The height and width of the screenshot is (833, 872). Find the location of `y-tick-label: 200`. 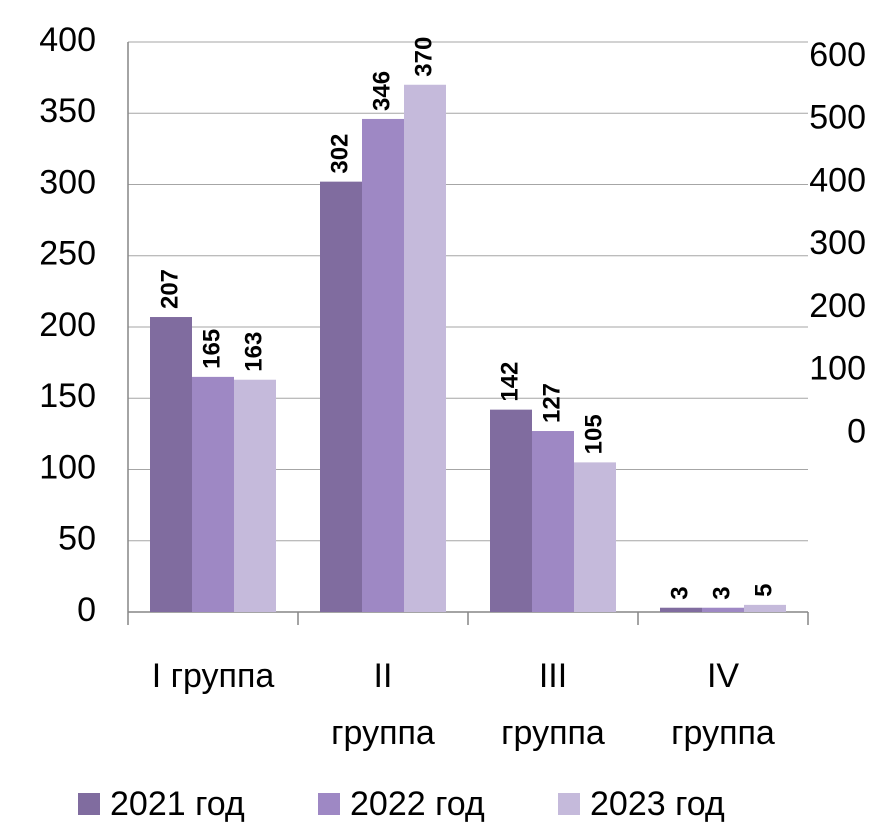

y-tick-label: 200 is located at coordinates (67, 325).